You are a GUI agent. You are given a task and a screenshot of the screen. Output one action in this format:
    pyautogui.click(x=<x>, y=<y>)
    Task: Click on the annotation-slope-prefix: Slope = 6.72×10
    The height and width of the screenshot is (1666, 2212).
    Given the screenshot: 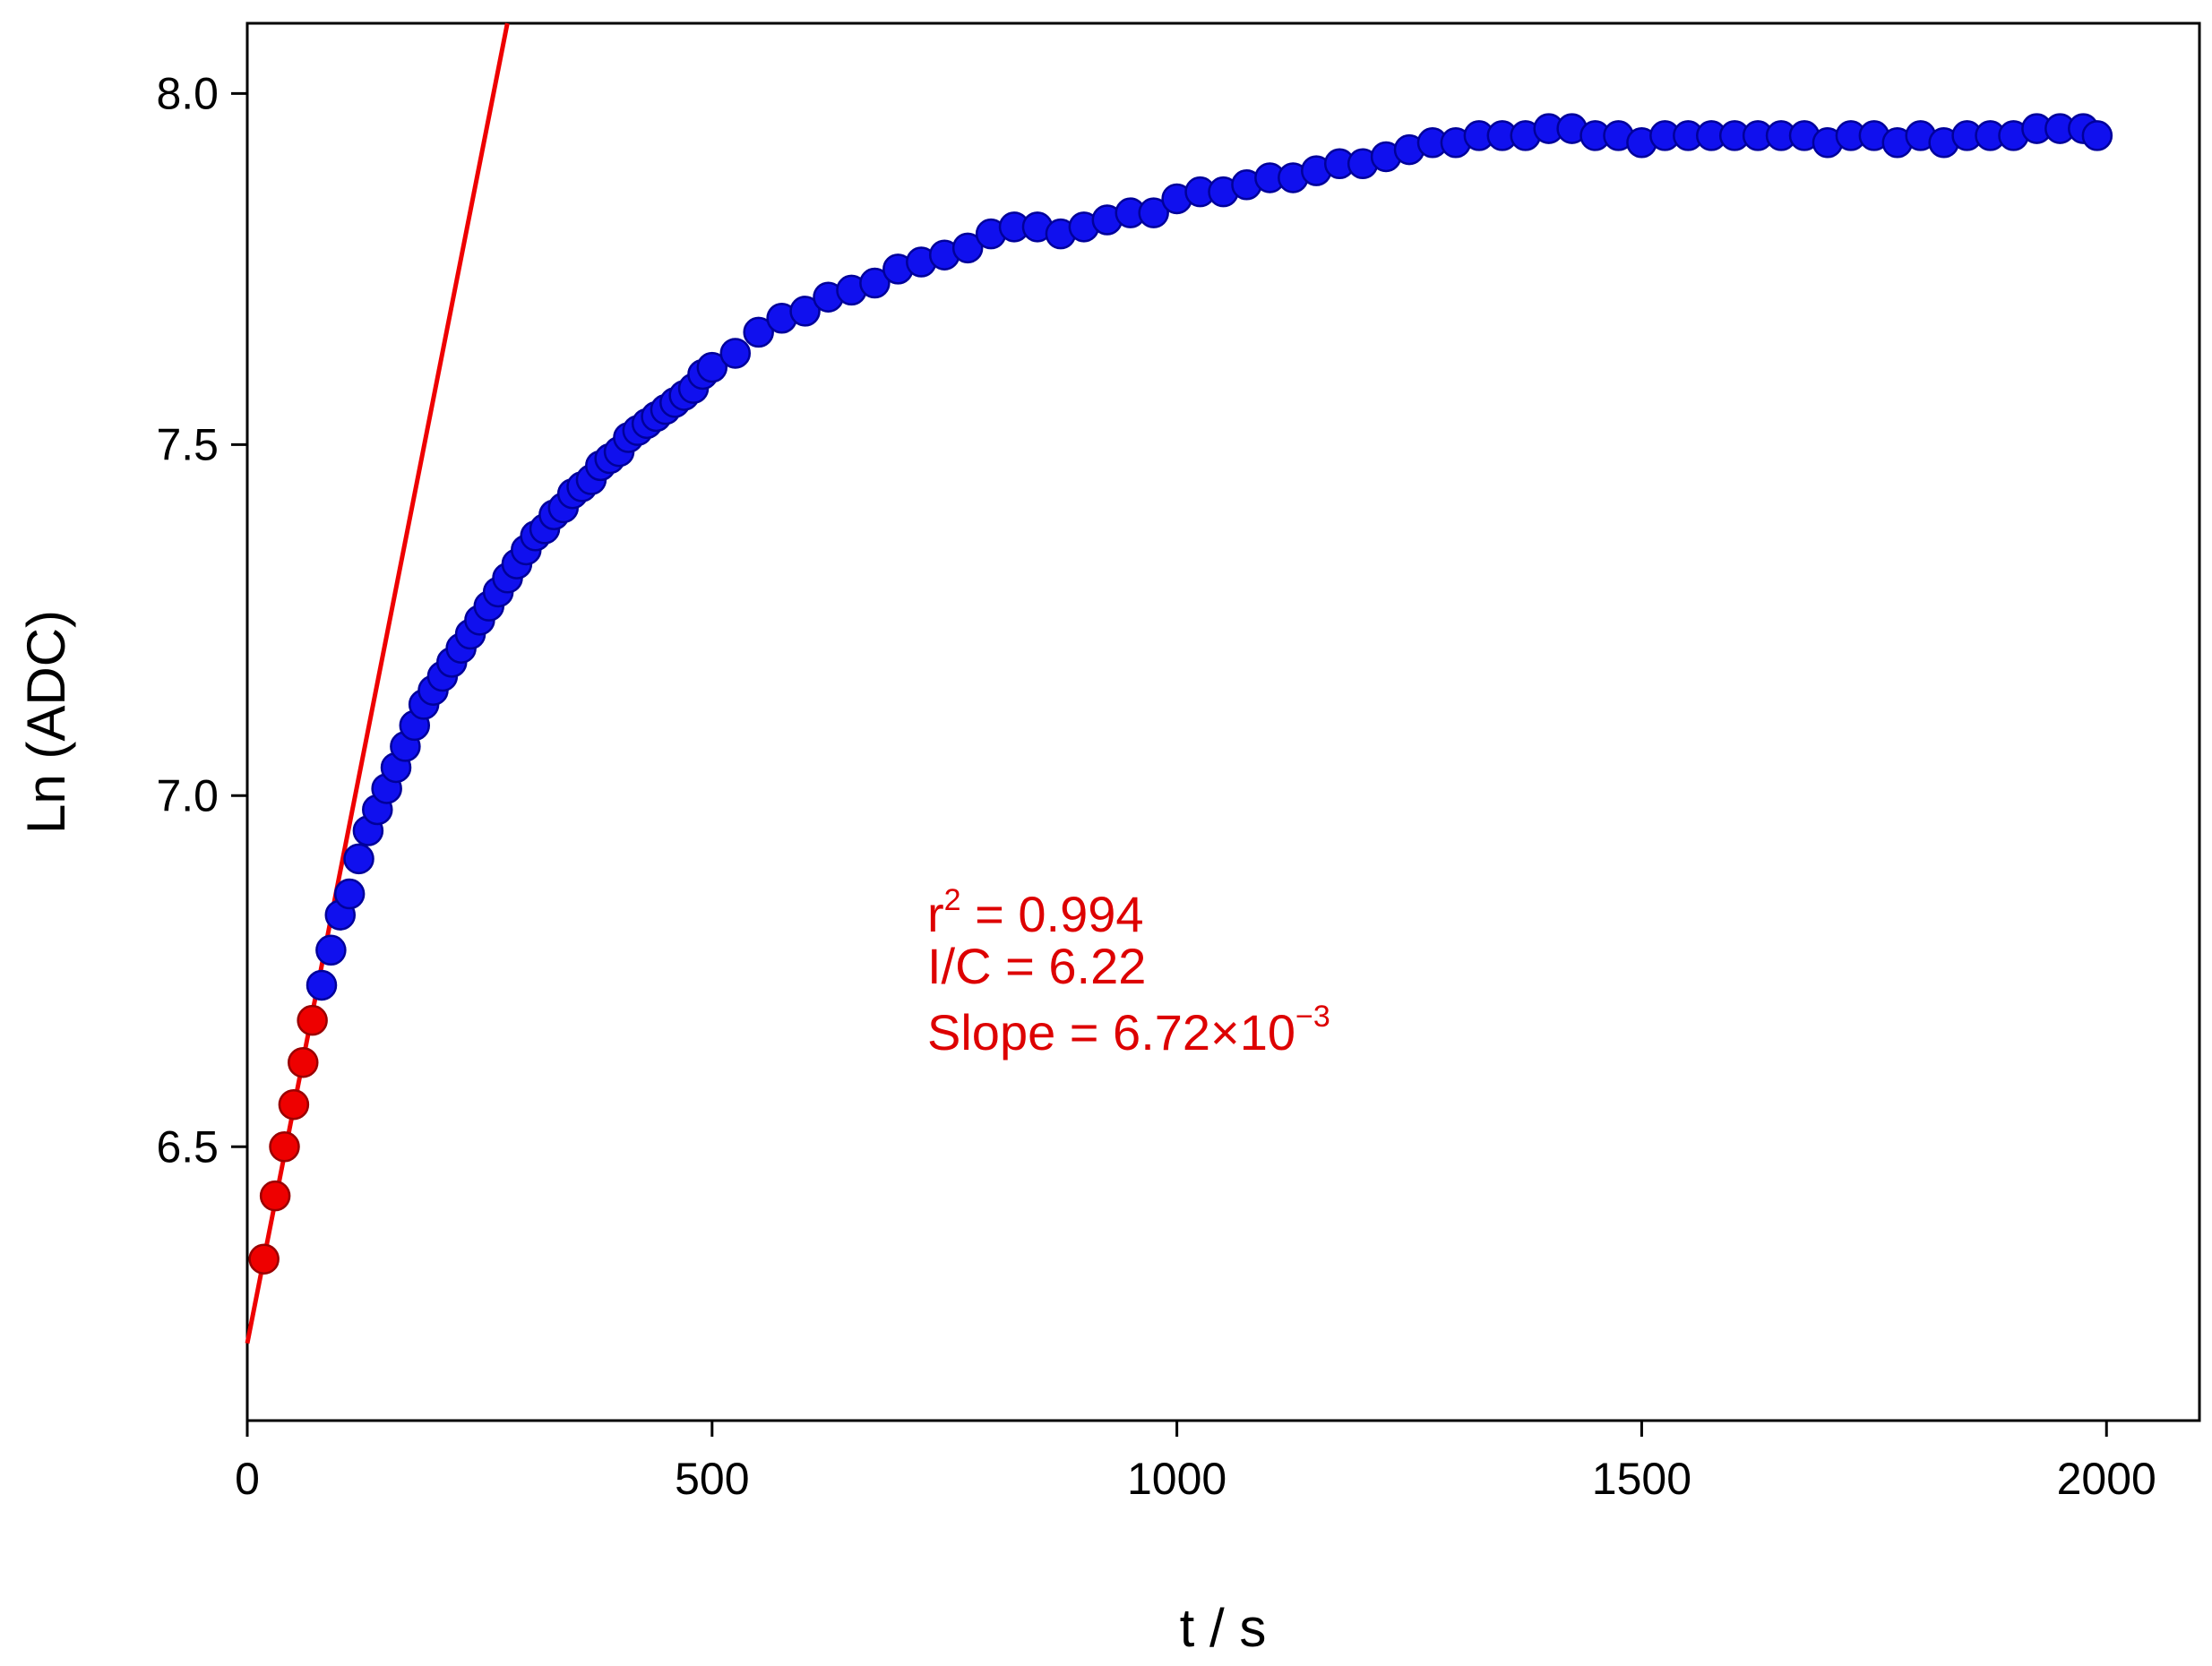 What is the action you would take?
    pyautogui.click(x=1111, y=1032)
    